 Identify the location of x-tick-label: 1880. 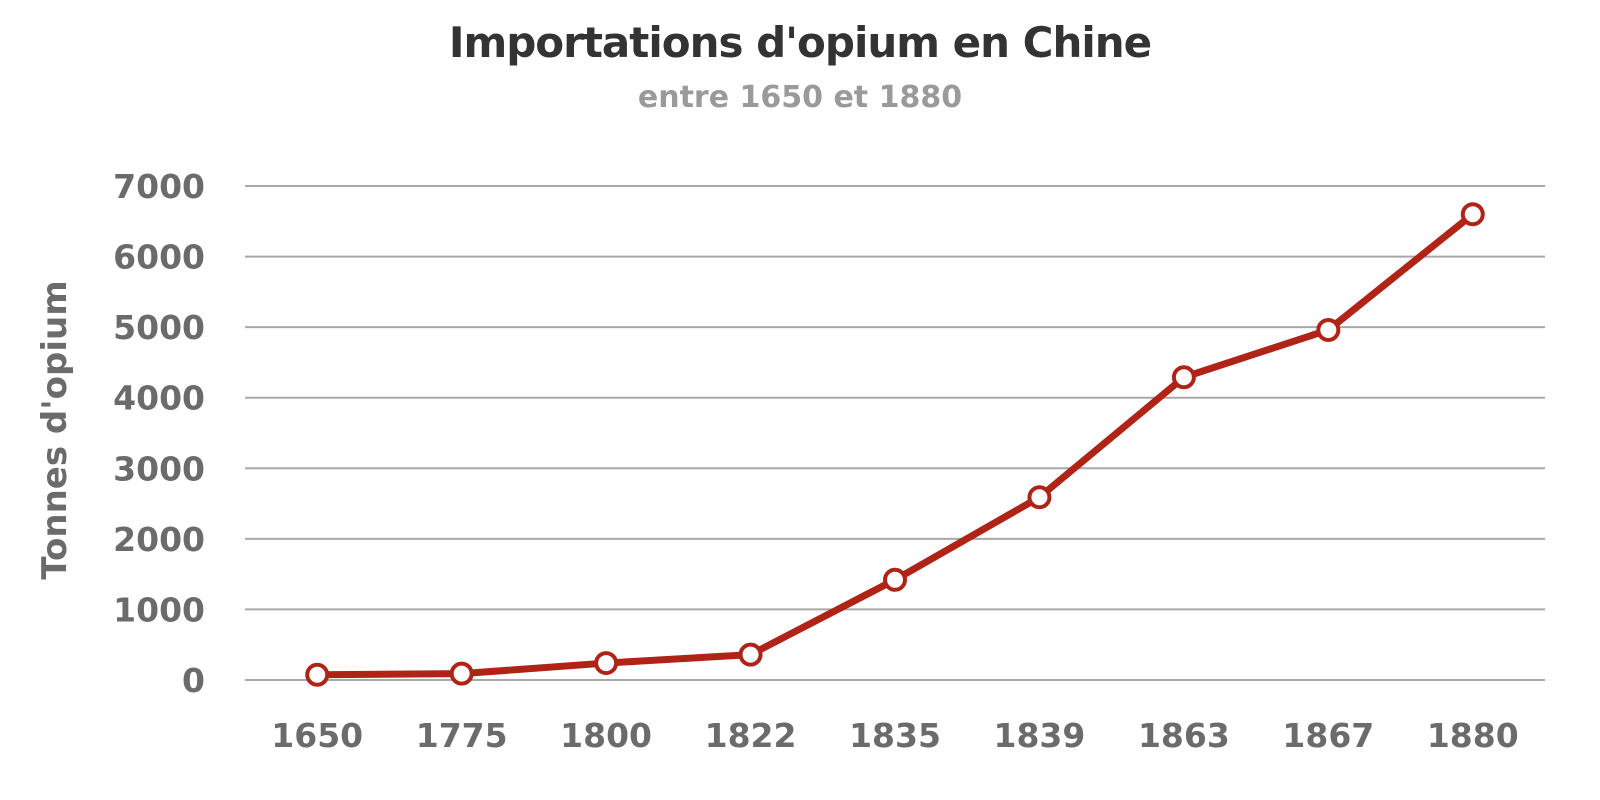
(1473, 735).